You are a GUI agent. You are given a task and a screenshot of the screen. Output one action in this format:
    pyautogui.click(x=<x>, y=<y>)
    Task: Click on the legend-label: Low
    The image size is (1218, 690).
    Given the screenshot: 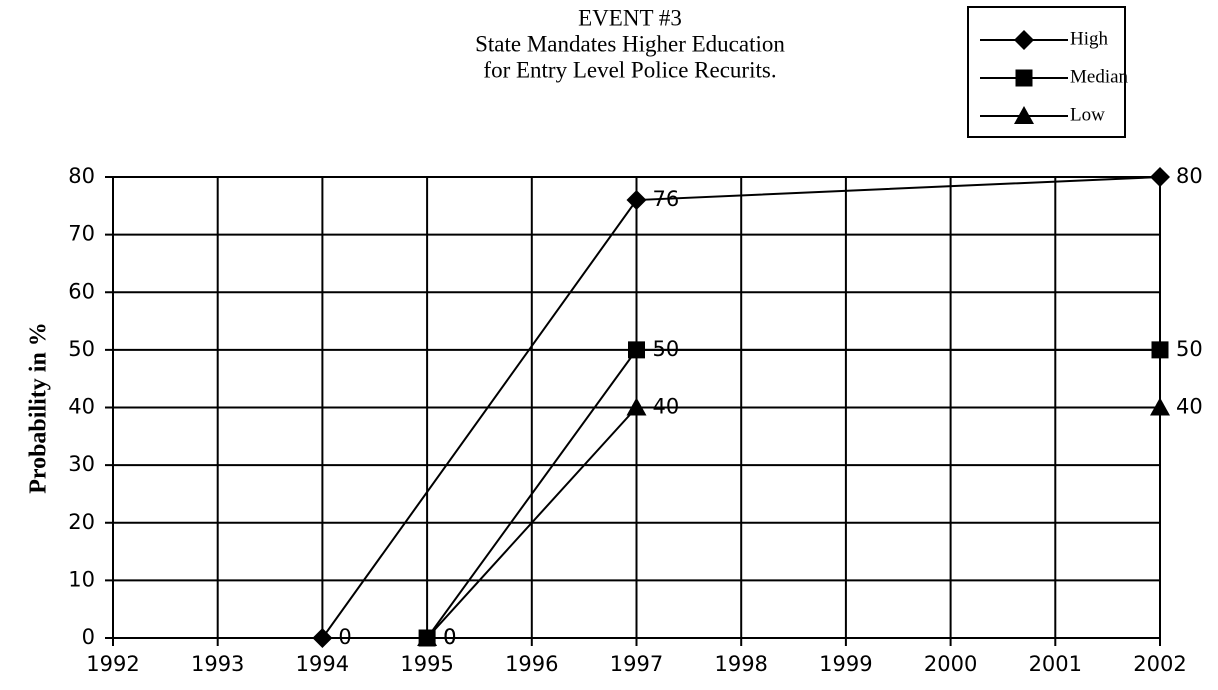 What is the action you would take?
    pyautogui.click(x=1087, y=114)
    